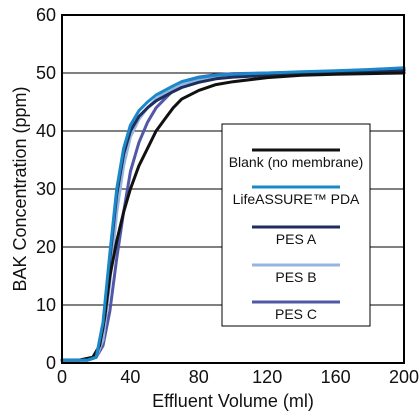 This screenshot has width=420, height=417. Describe the element at coordinates (296, 199) in the screenshot. I see `legend-label: LifeASSURE™ PDA` at that location.